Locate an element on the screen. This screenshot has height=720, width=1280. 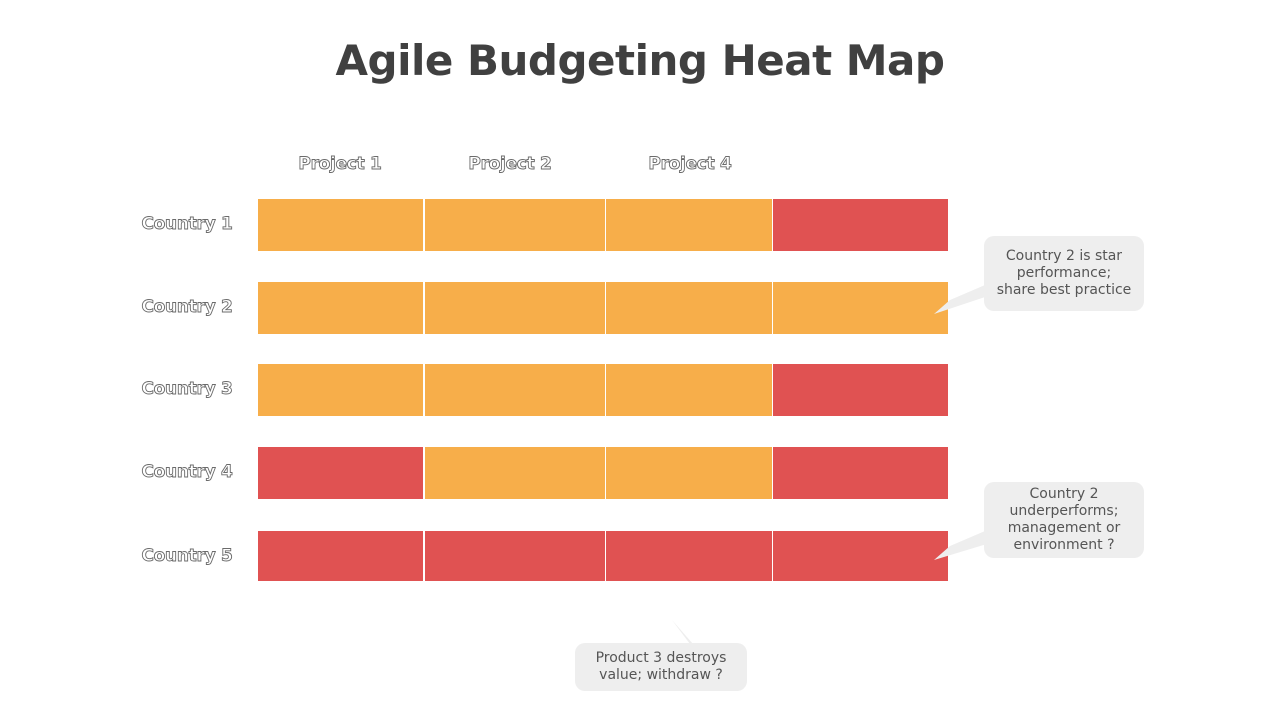
heatmap-cell-r4-c1 is located at coordinates (340, 473).